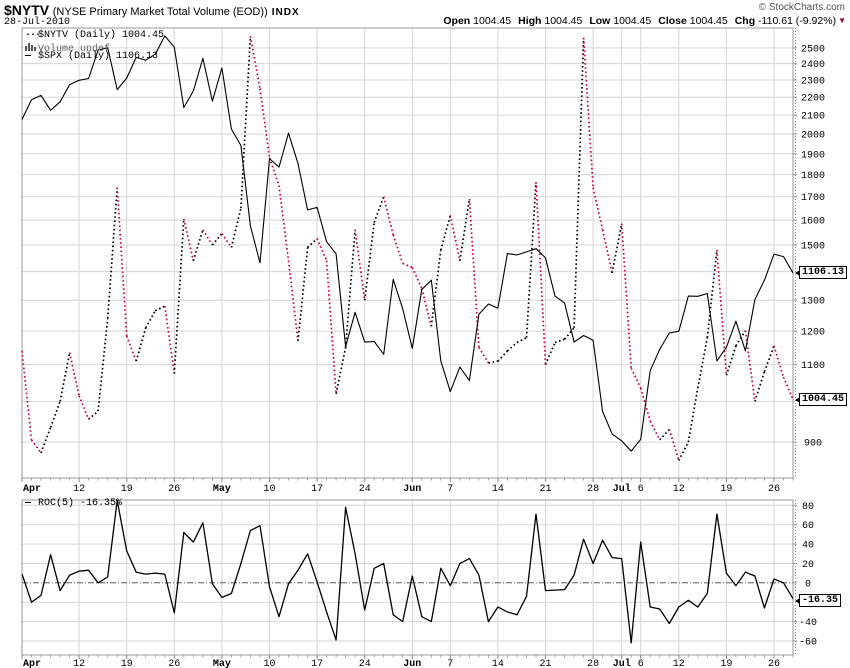 This screenshot has height=668, width=850. What do you see at coordinates (672, 21) in the screenshot?
I see `close-label: Close` at bounding box center [672, 21].